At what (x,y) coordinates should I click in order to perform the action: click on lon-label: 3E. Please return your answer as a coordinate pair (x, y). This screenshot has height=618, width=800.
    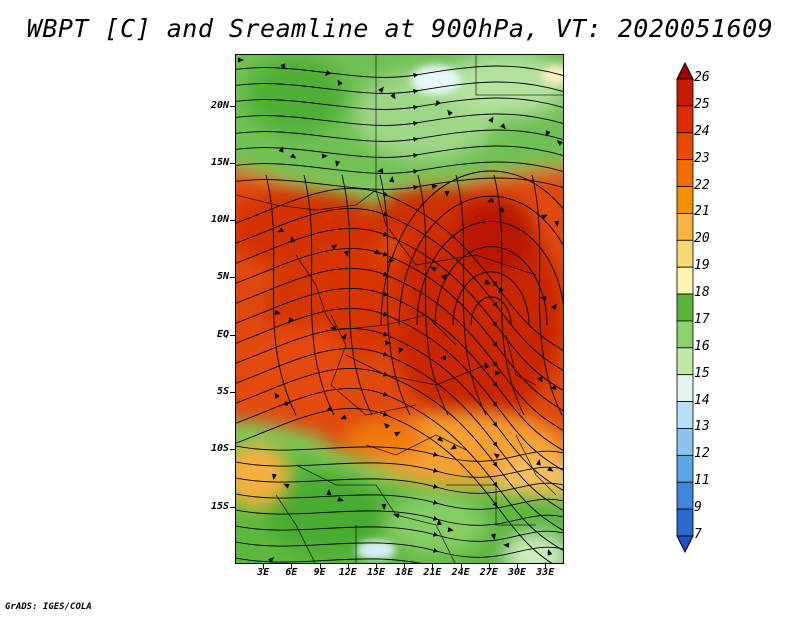
    Looking at the image, I should click on (263, 572).